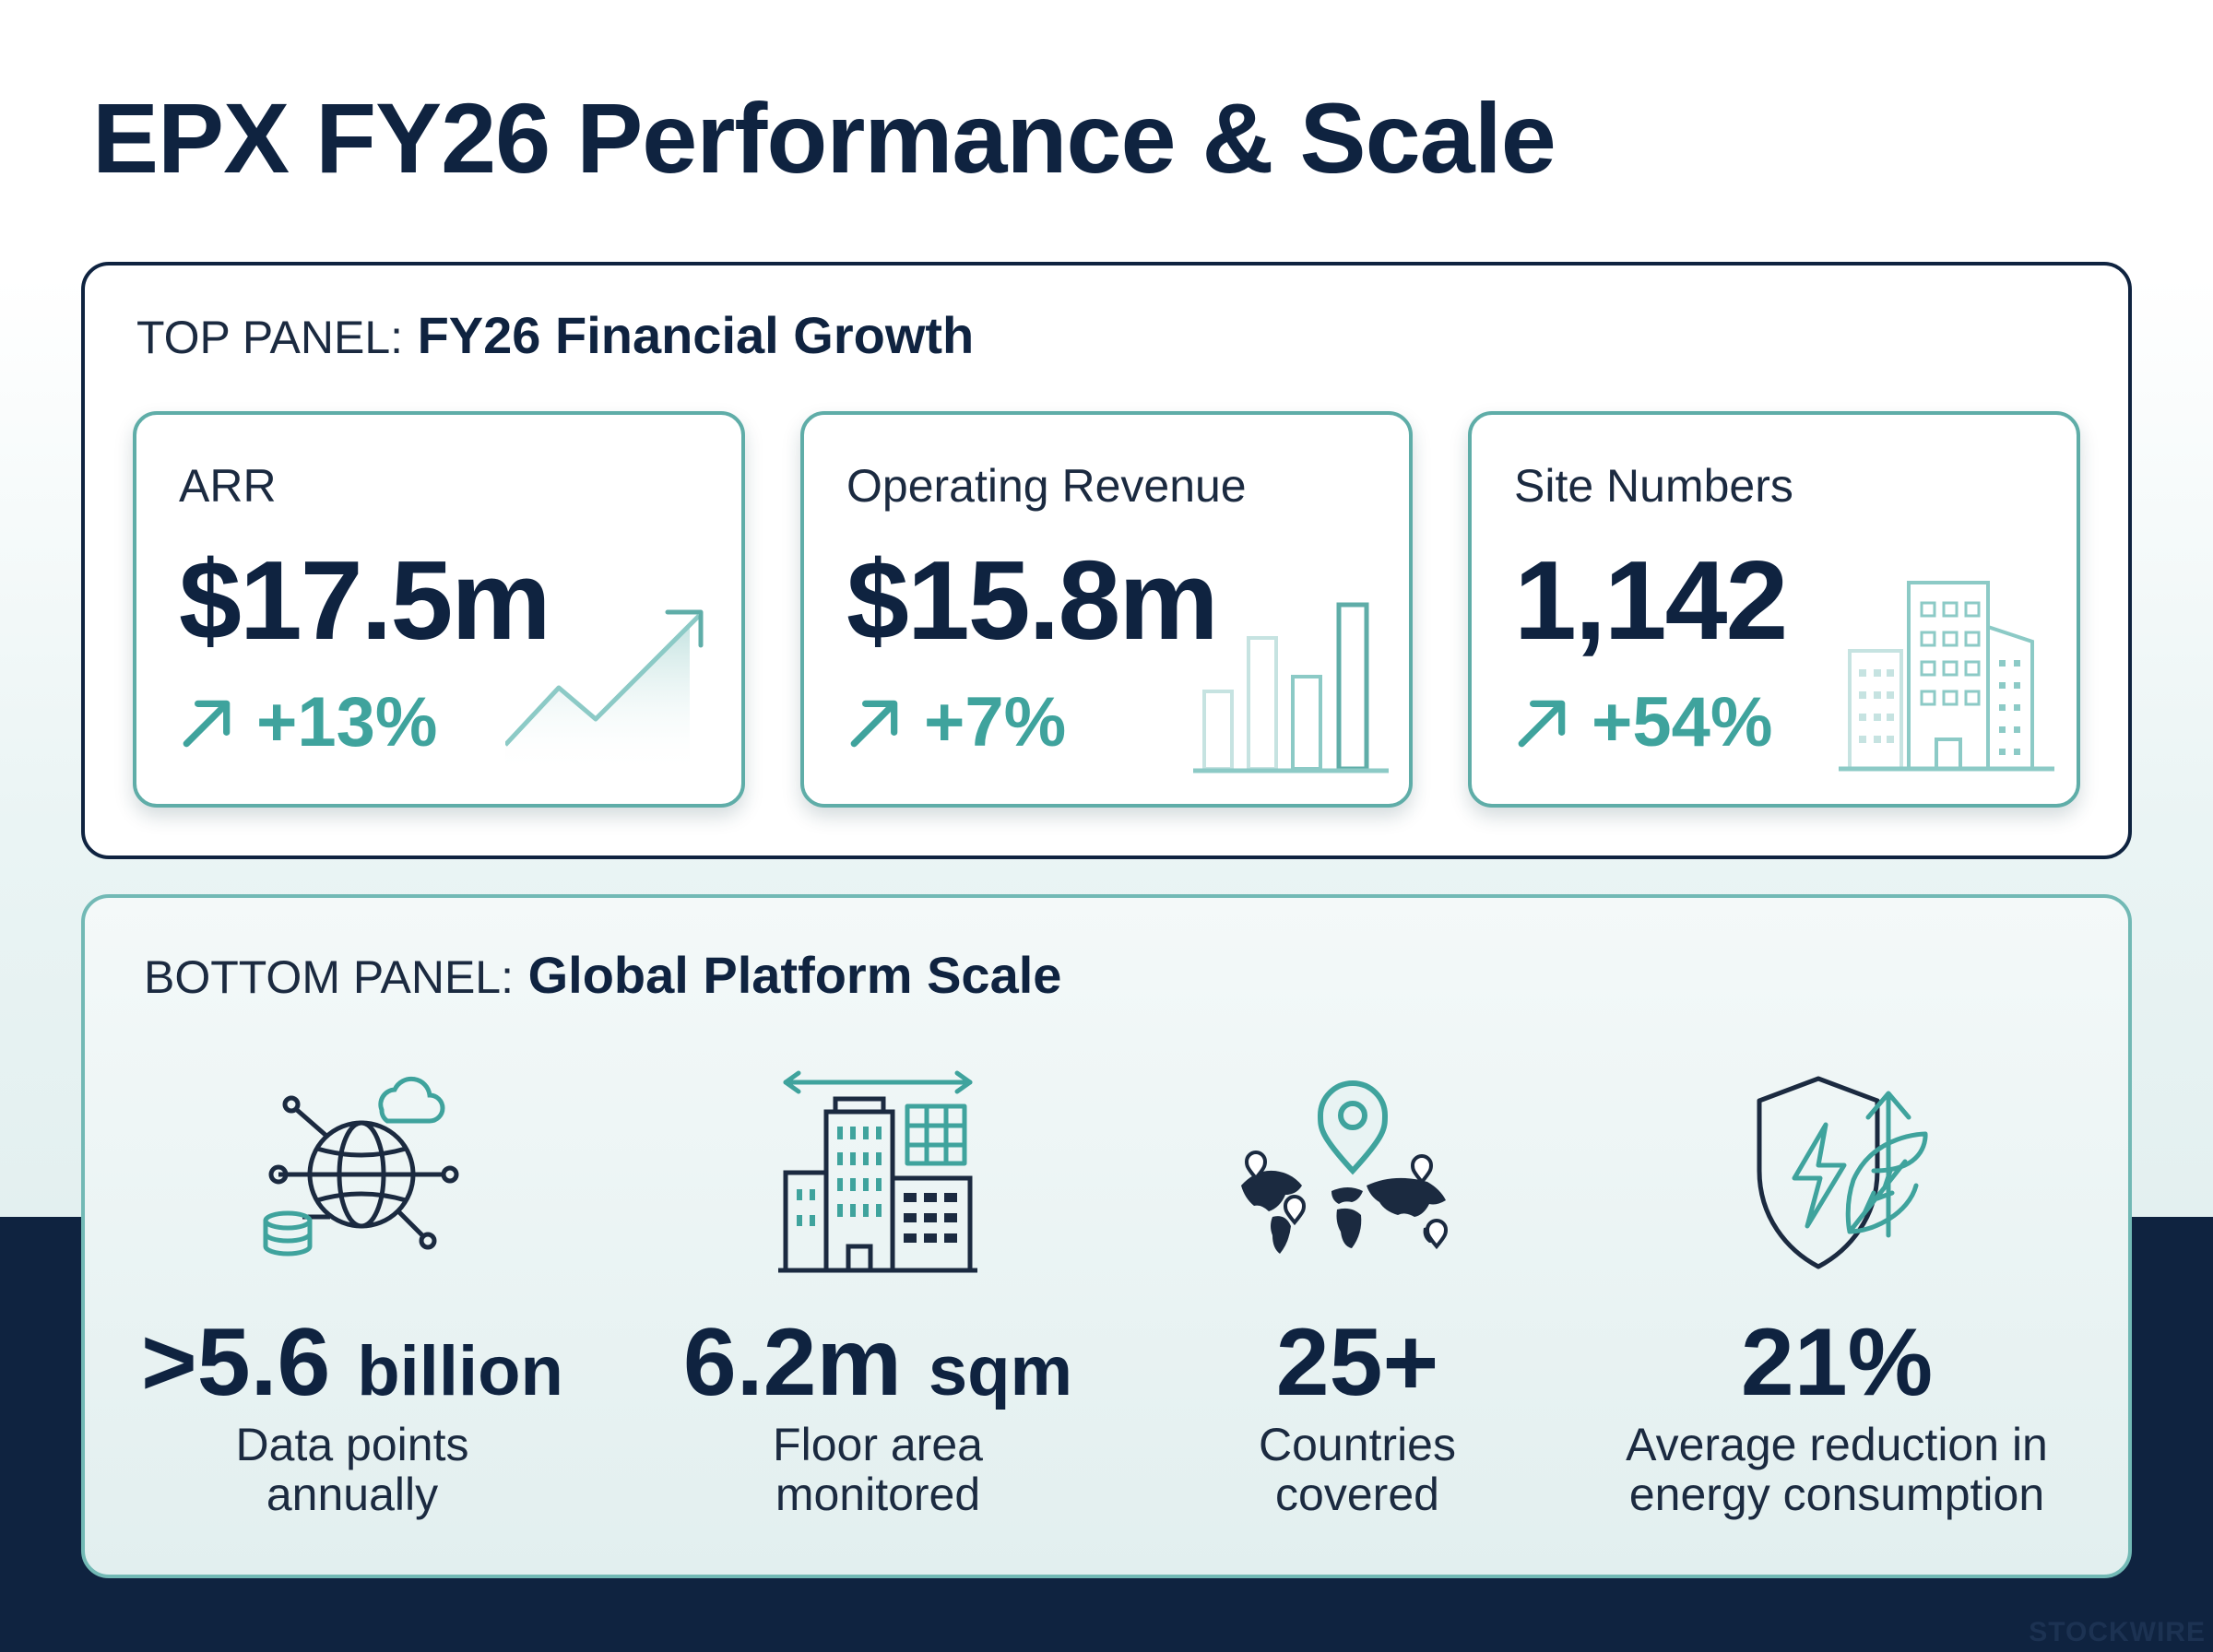  Describe the element at coordinates (1357, 1444) in the screenshot. I see `stat-desc-line1: Countries` at that location.